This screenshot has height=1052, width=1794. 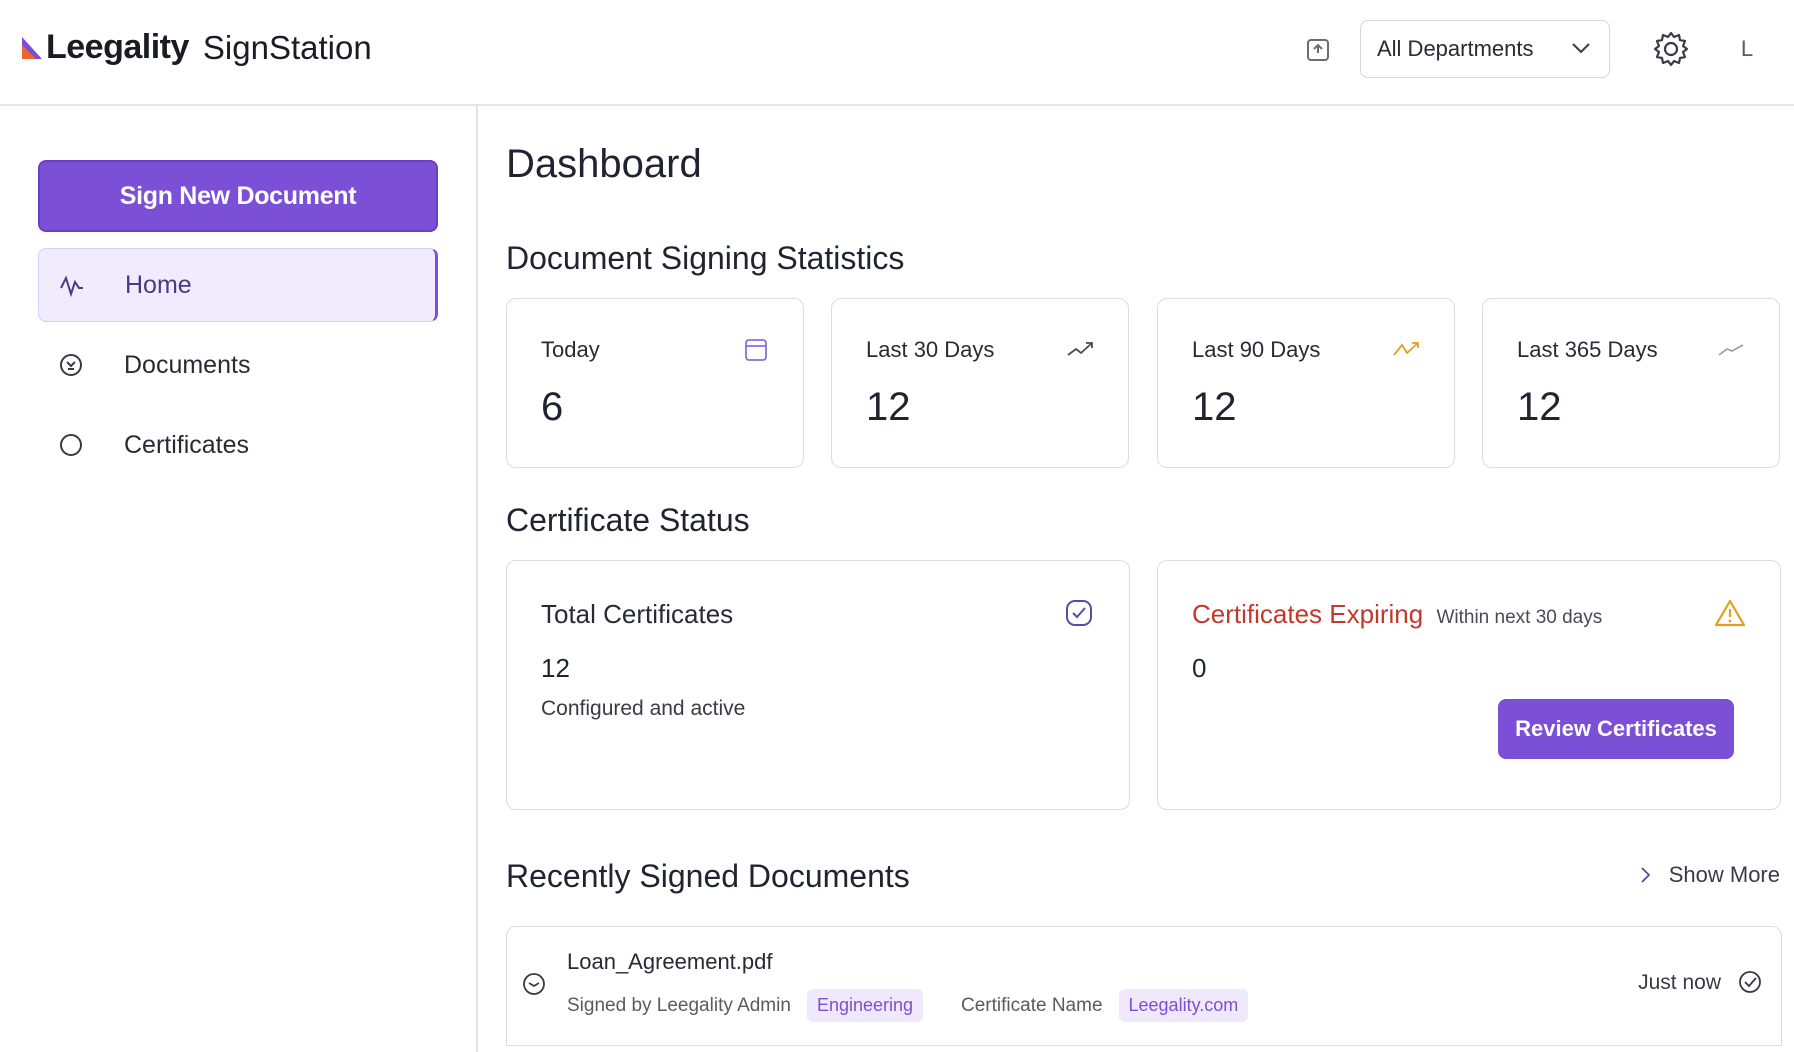 I want to click on stat-value: 6, so click(x=552, y=407).